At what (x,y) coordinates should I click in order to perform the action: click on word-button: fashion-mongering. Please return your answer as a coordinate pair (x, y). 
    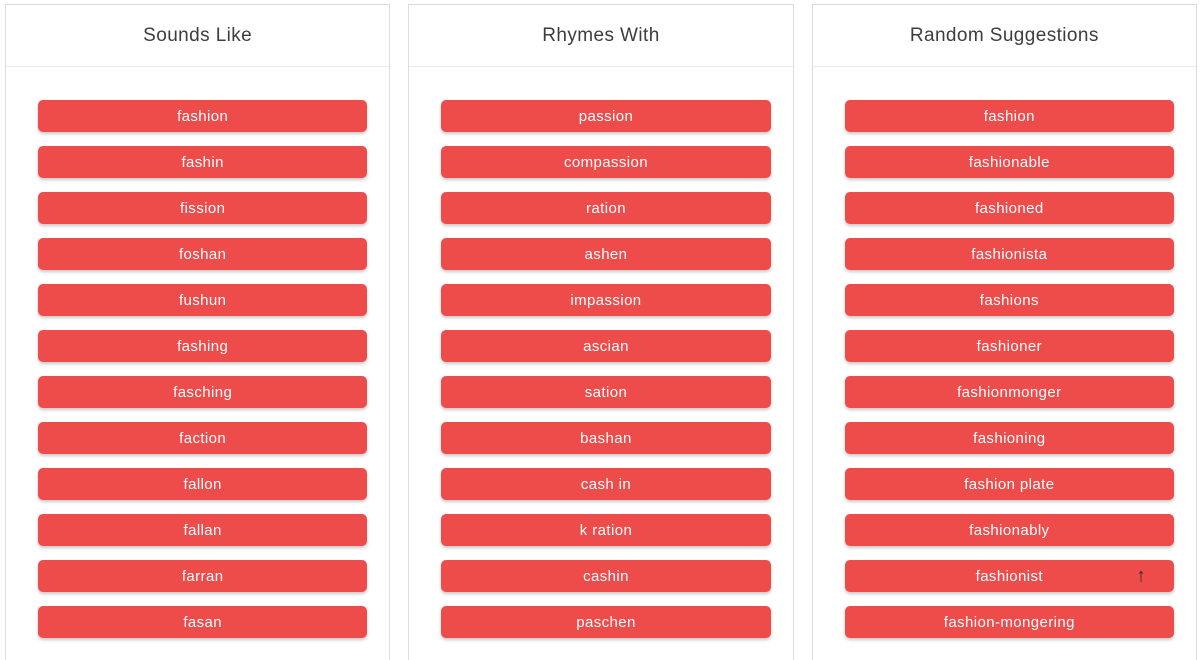
    Looking at the image, I should click on (1009, 622).